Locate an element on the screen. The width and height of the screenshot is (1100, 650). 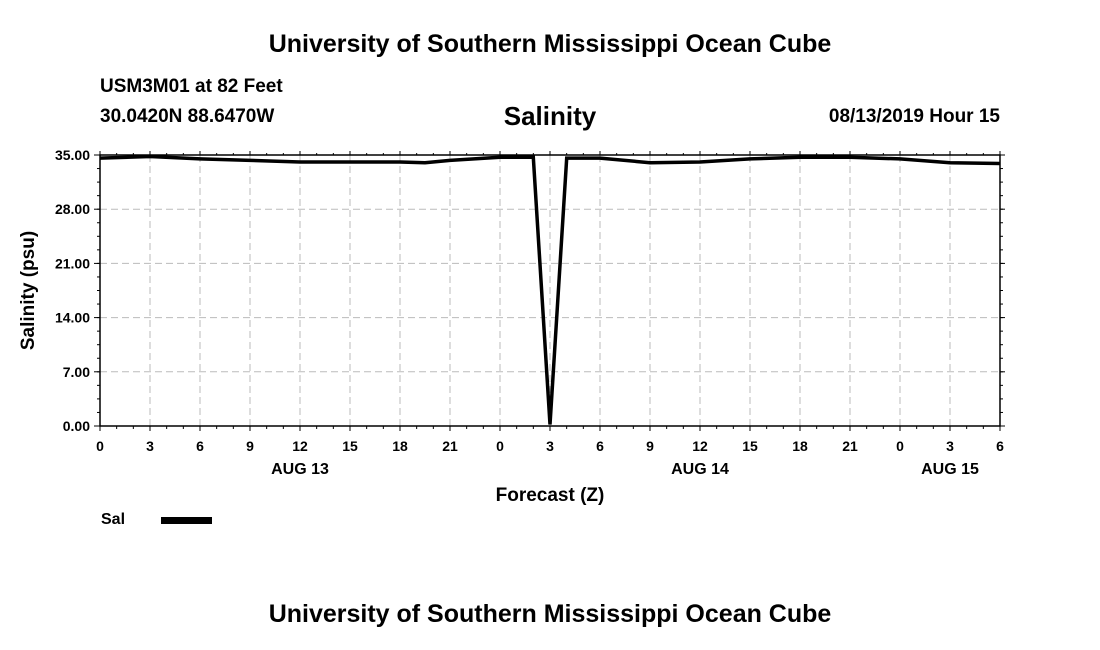
y-tick-label: 7.00 is located at coordinates (76, 372).